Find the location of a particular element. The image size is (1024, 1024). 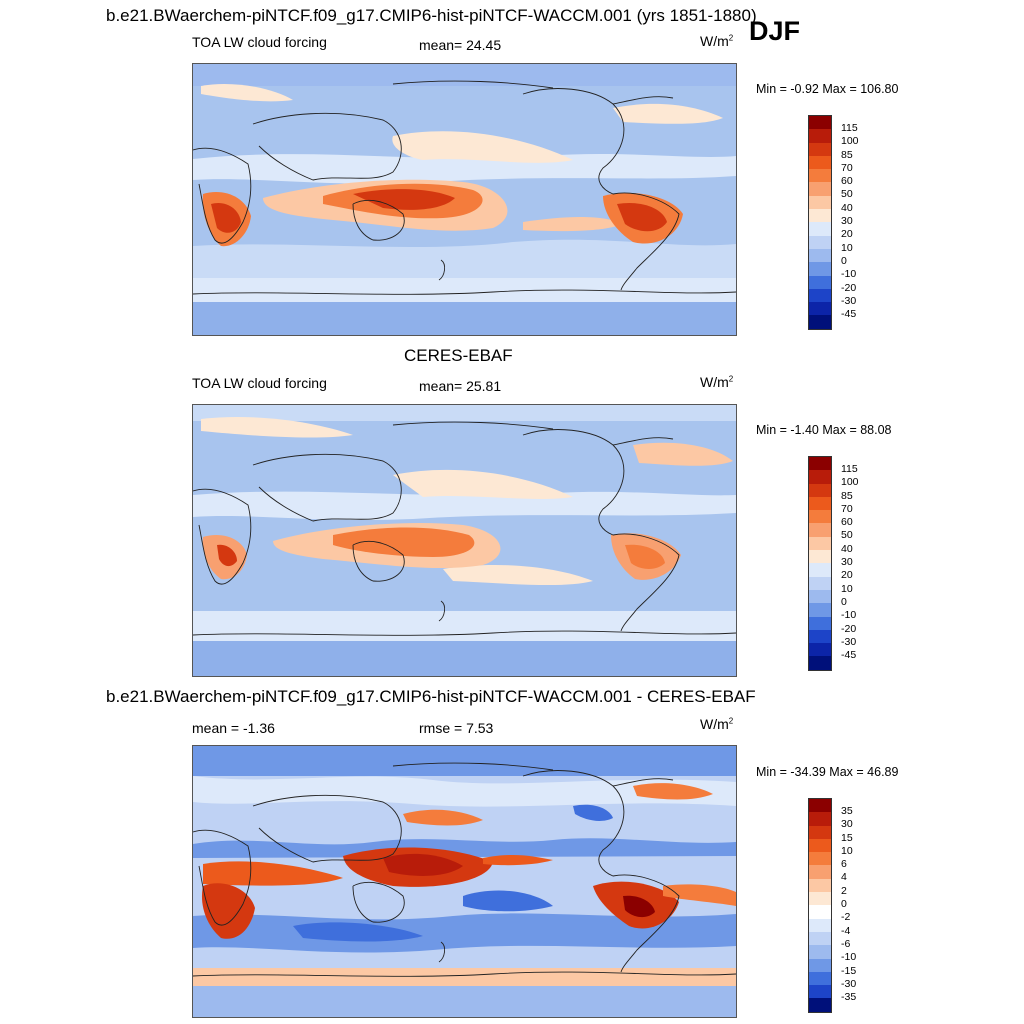

panel3-units: W/m2 is located at coordinates (717, 724).